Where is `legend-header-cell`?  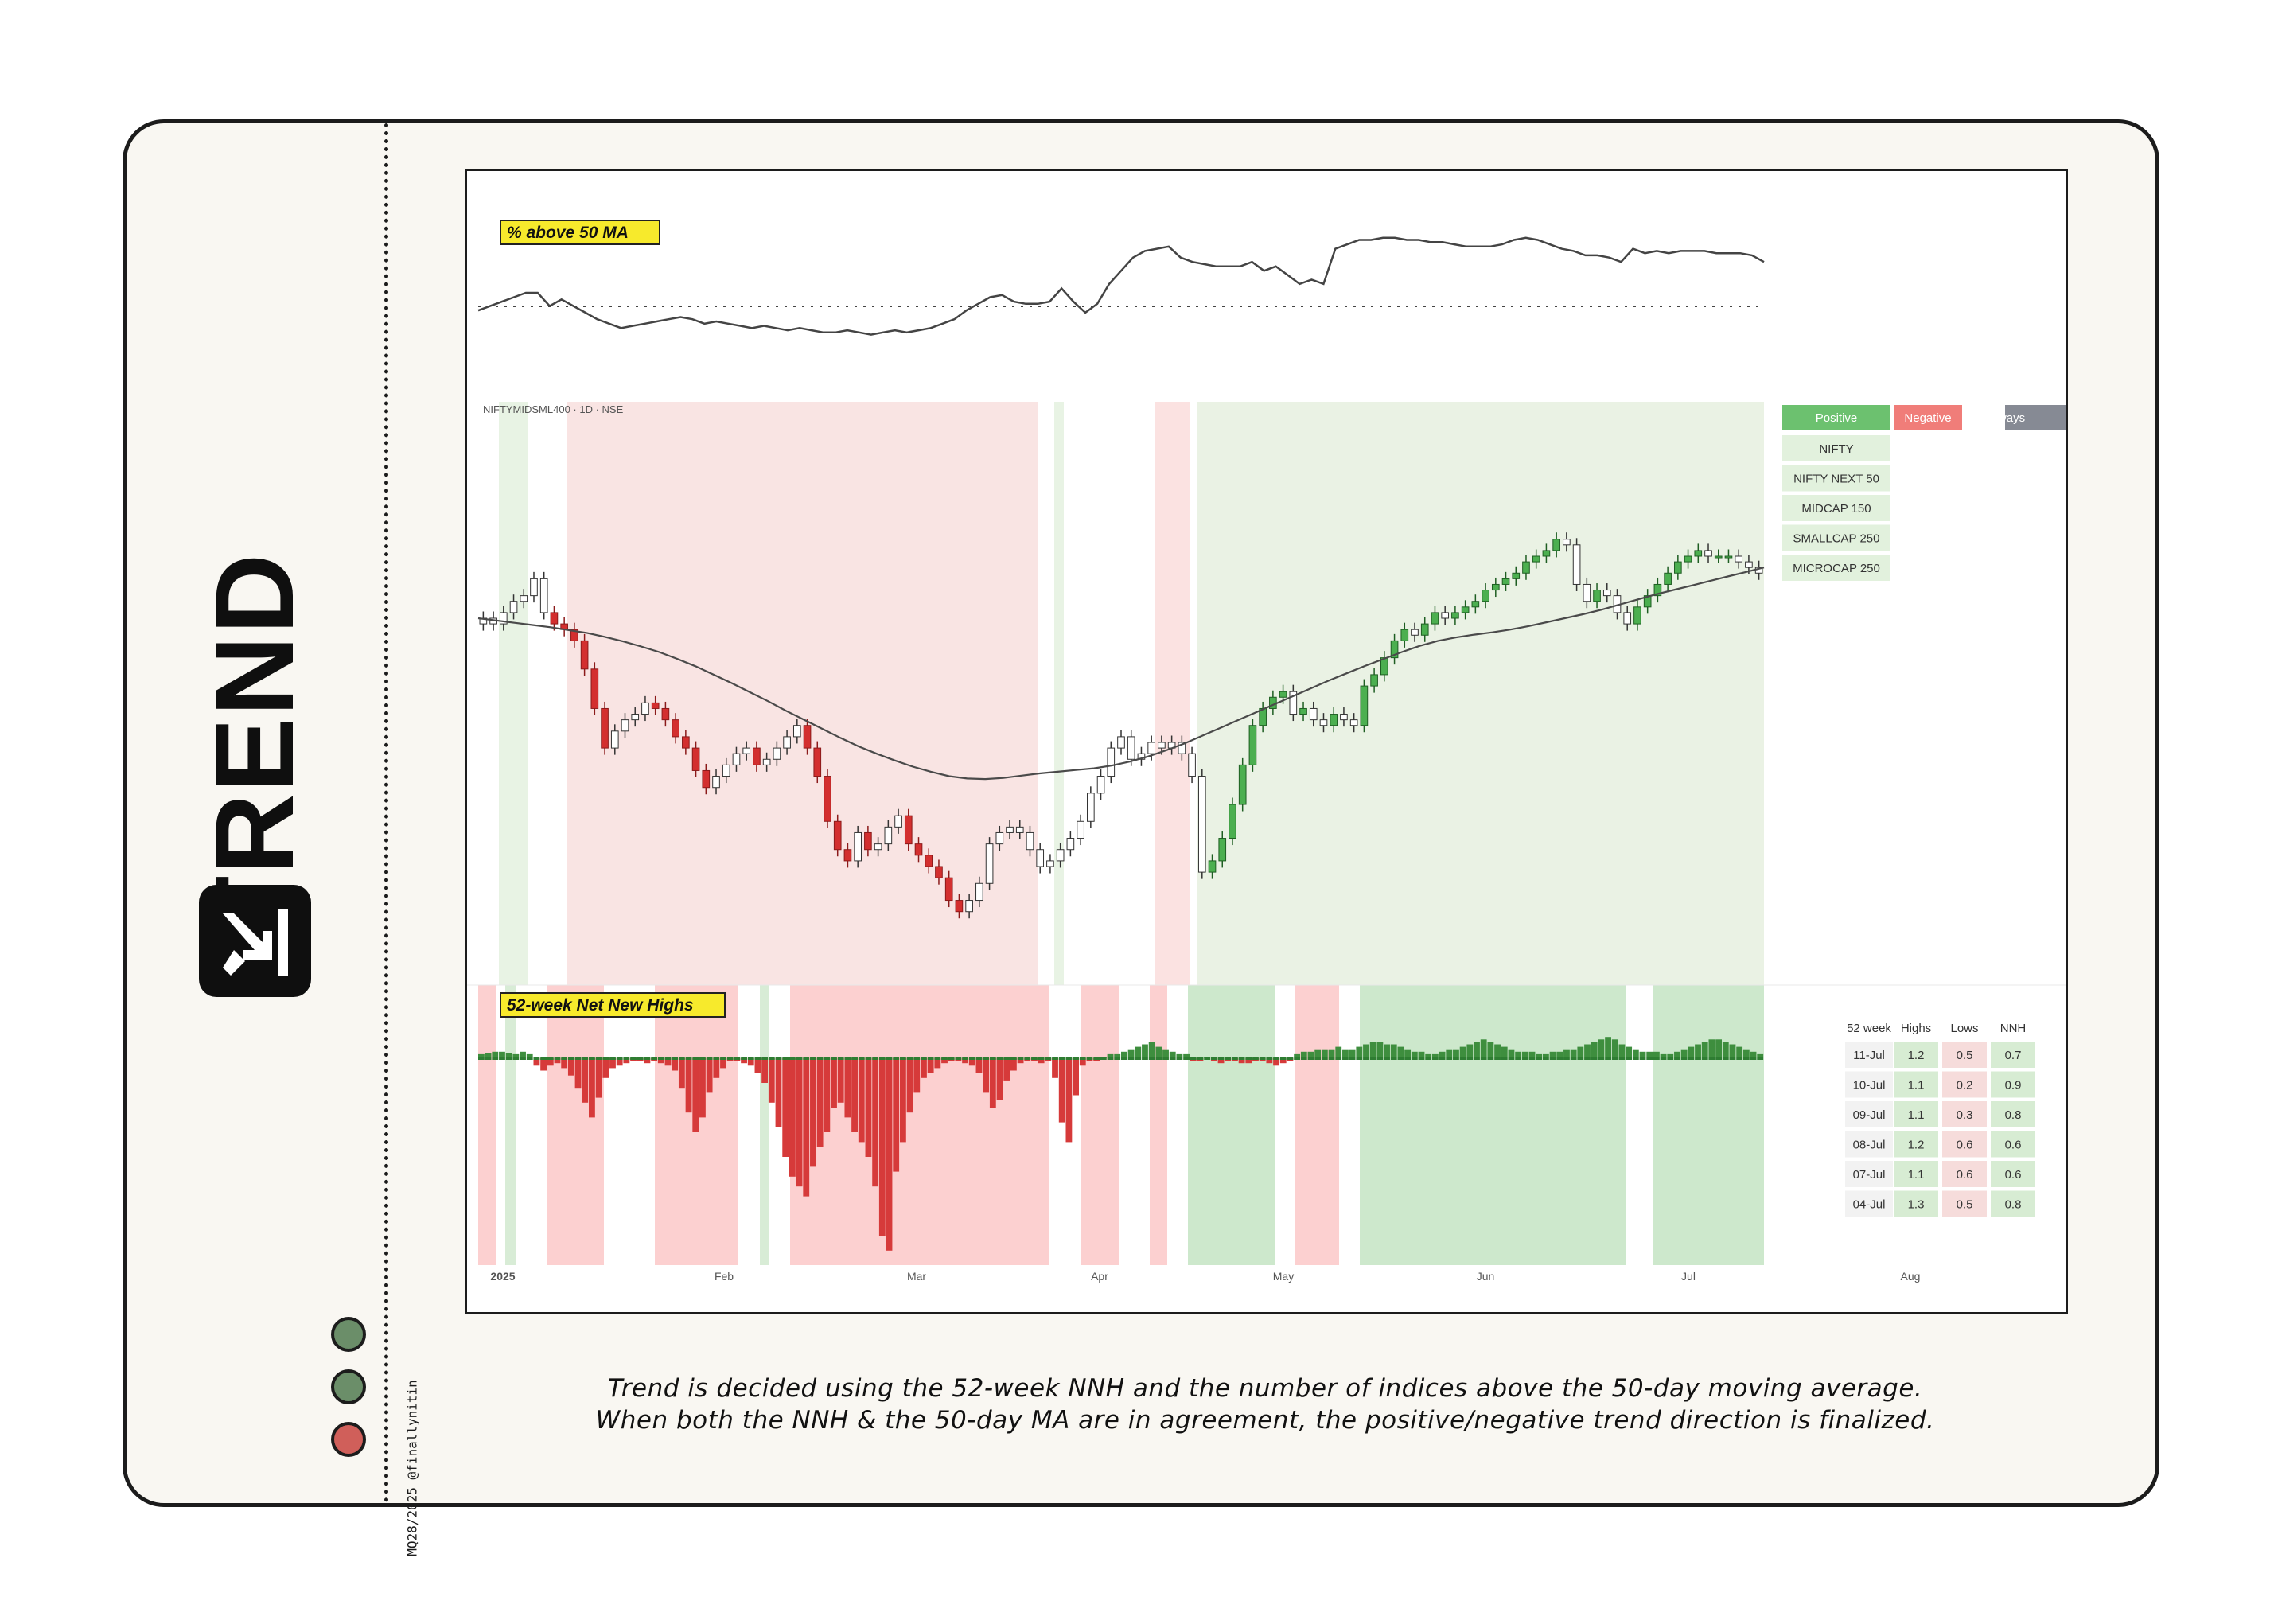 legend-header-cell is located at coordinates (1928, 417).